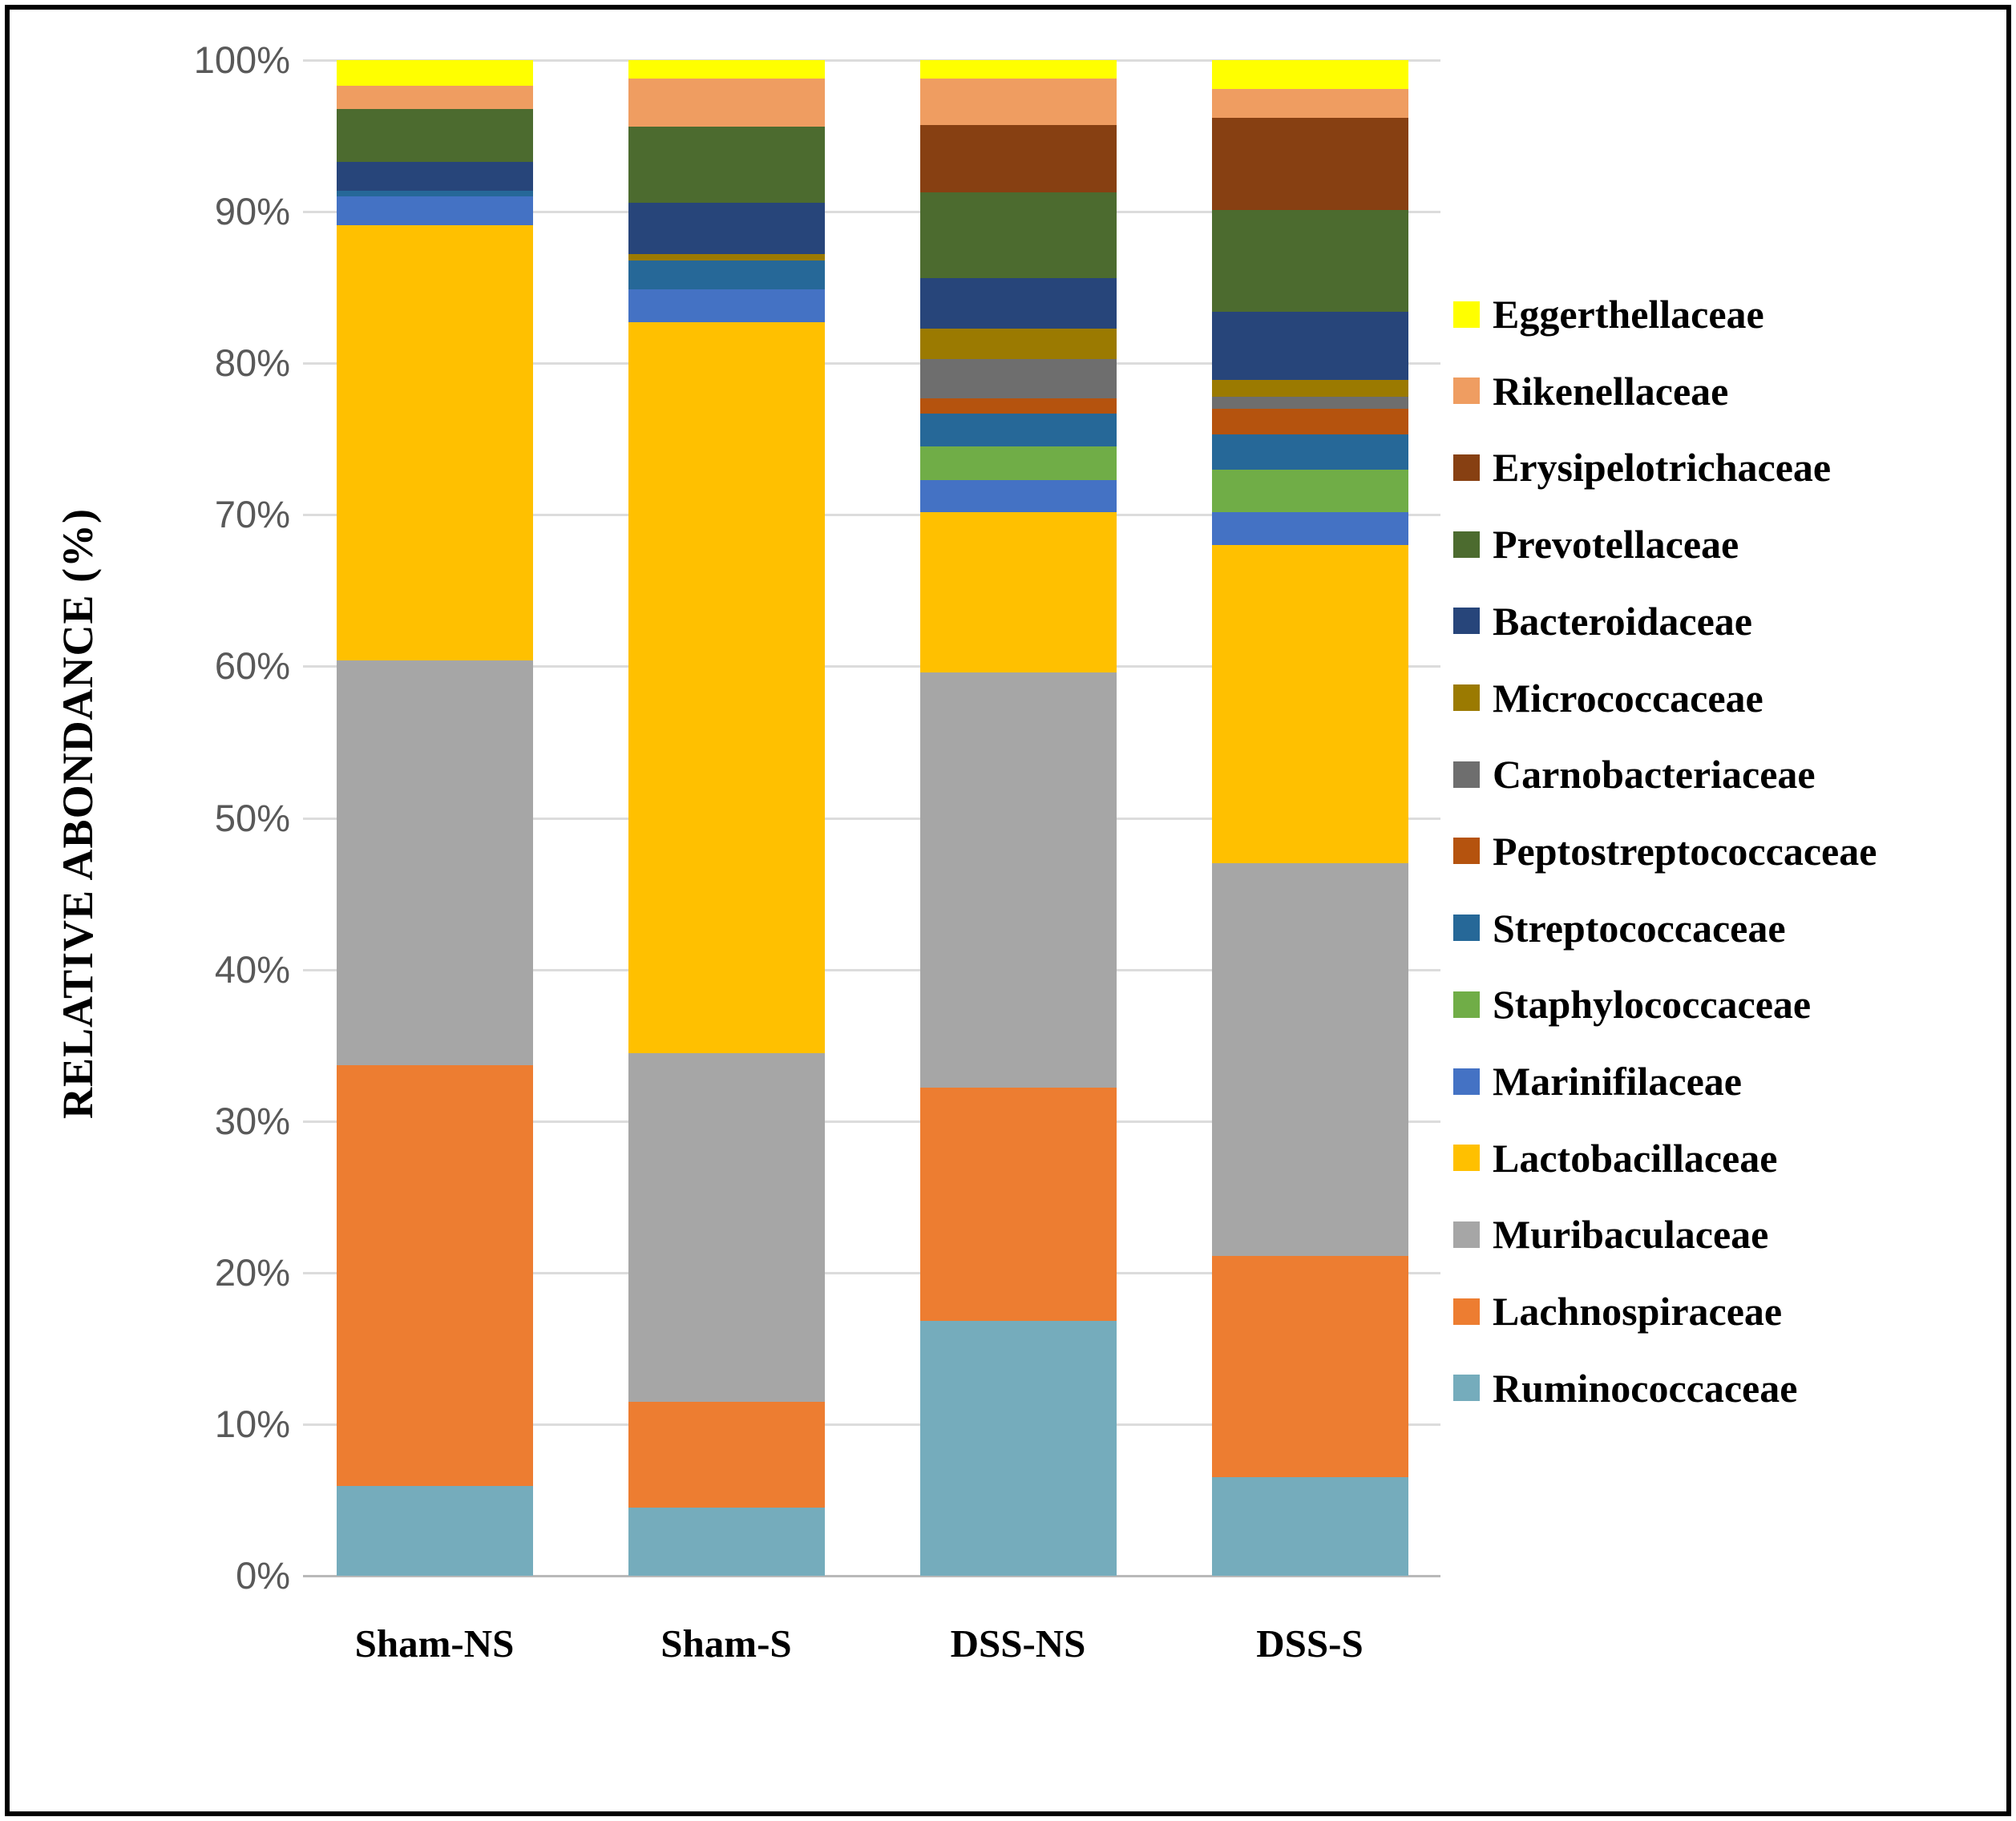  What do you see at coordinates (263, 1575) in the screenshot?
I see `y-tick-label: 0%` at bounding box center [263, 1575].